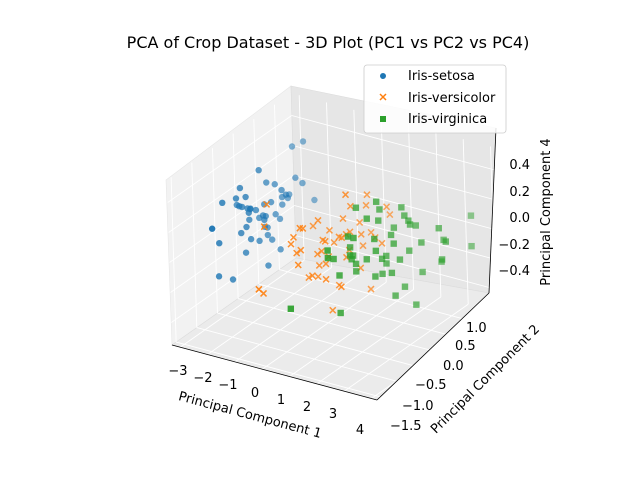 The width and height of the screenshot is (640, 480). I want to click on x-ticks: −3 −2 −1 0 1 2 3 4, so click(266, 401).